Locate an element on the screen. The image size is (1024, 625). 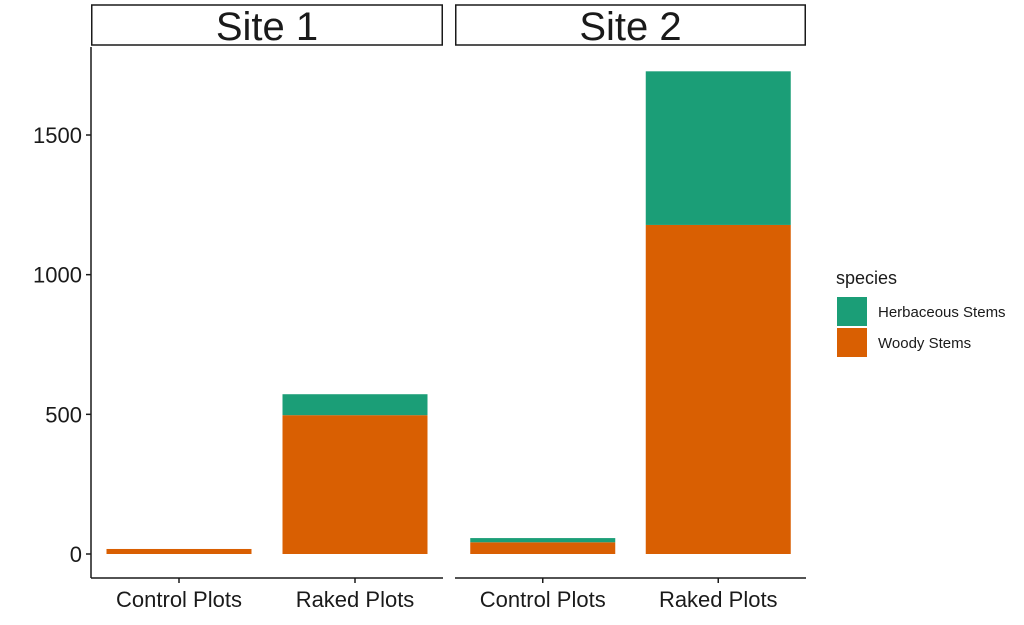
facet-strip-label: Site 2 is located at coordinates (630, 27).